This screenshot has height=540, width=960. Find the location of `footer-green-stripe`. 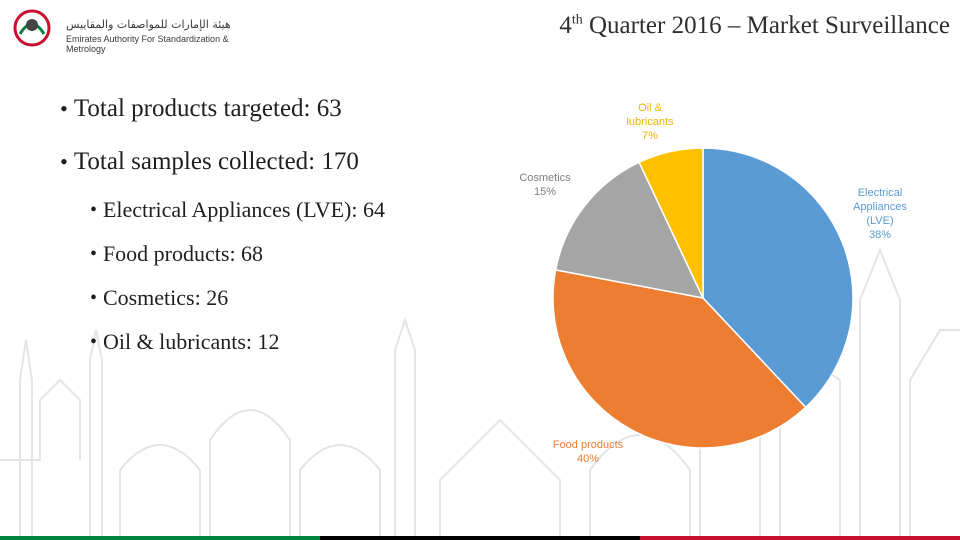

footer-green-stripe is located at coordinates (160, 538).